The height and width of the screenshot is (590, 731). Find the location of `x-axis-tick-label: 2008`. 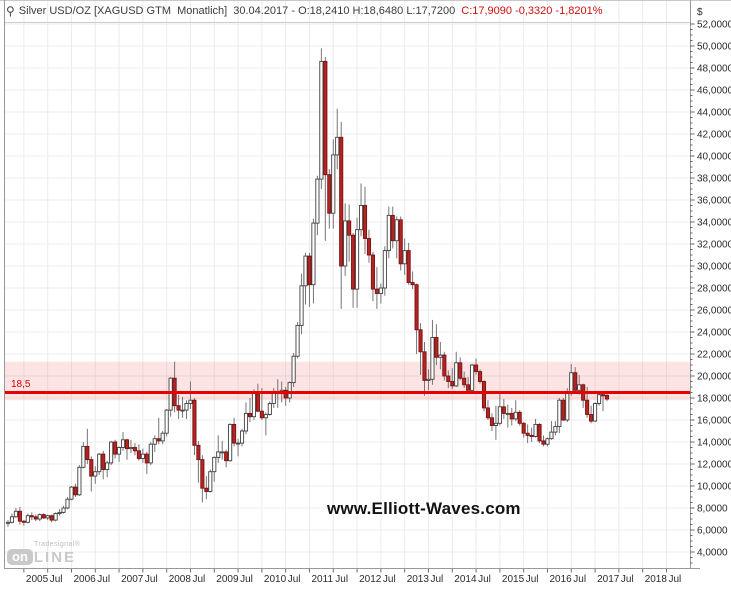

x-axis-tick-label: 2008 is located at coordinates (180, 579).